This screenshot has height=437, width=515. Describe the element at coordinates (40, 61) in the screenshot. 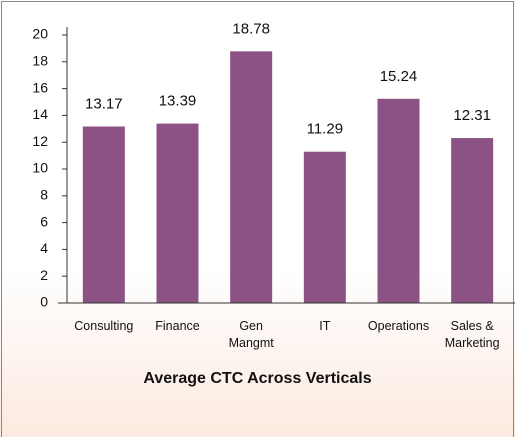

I see `y-tick-label: 18` at that location.